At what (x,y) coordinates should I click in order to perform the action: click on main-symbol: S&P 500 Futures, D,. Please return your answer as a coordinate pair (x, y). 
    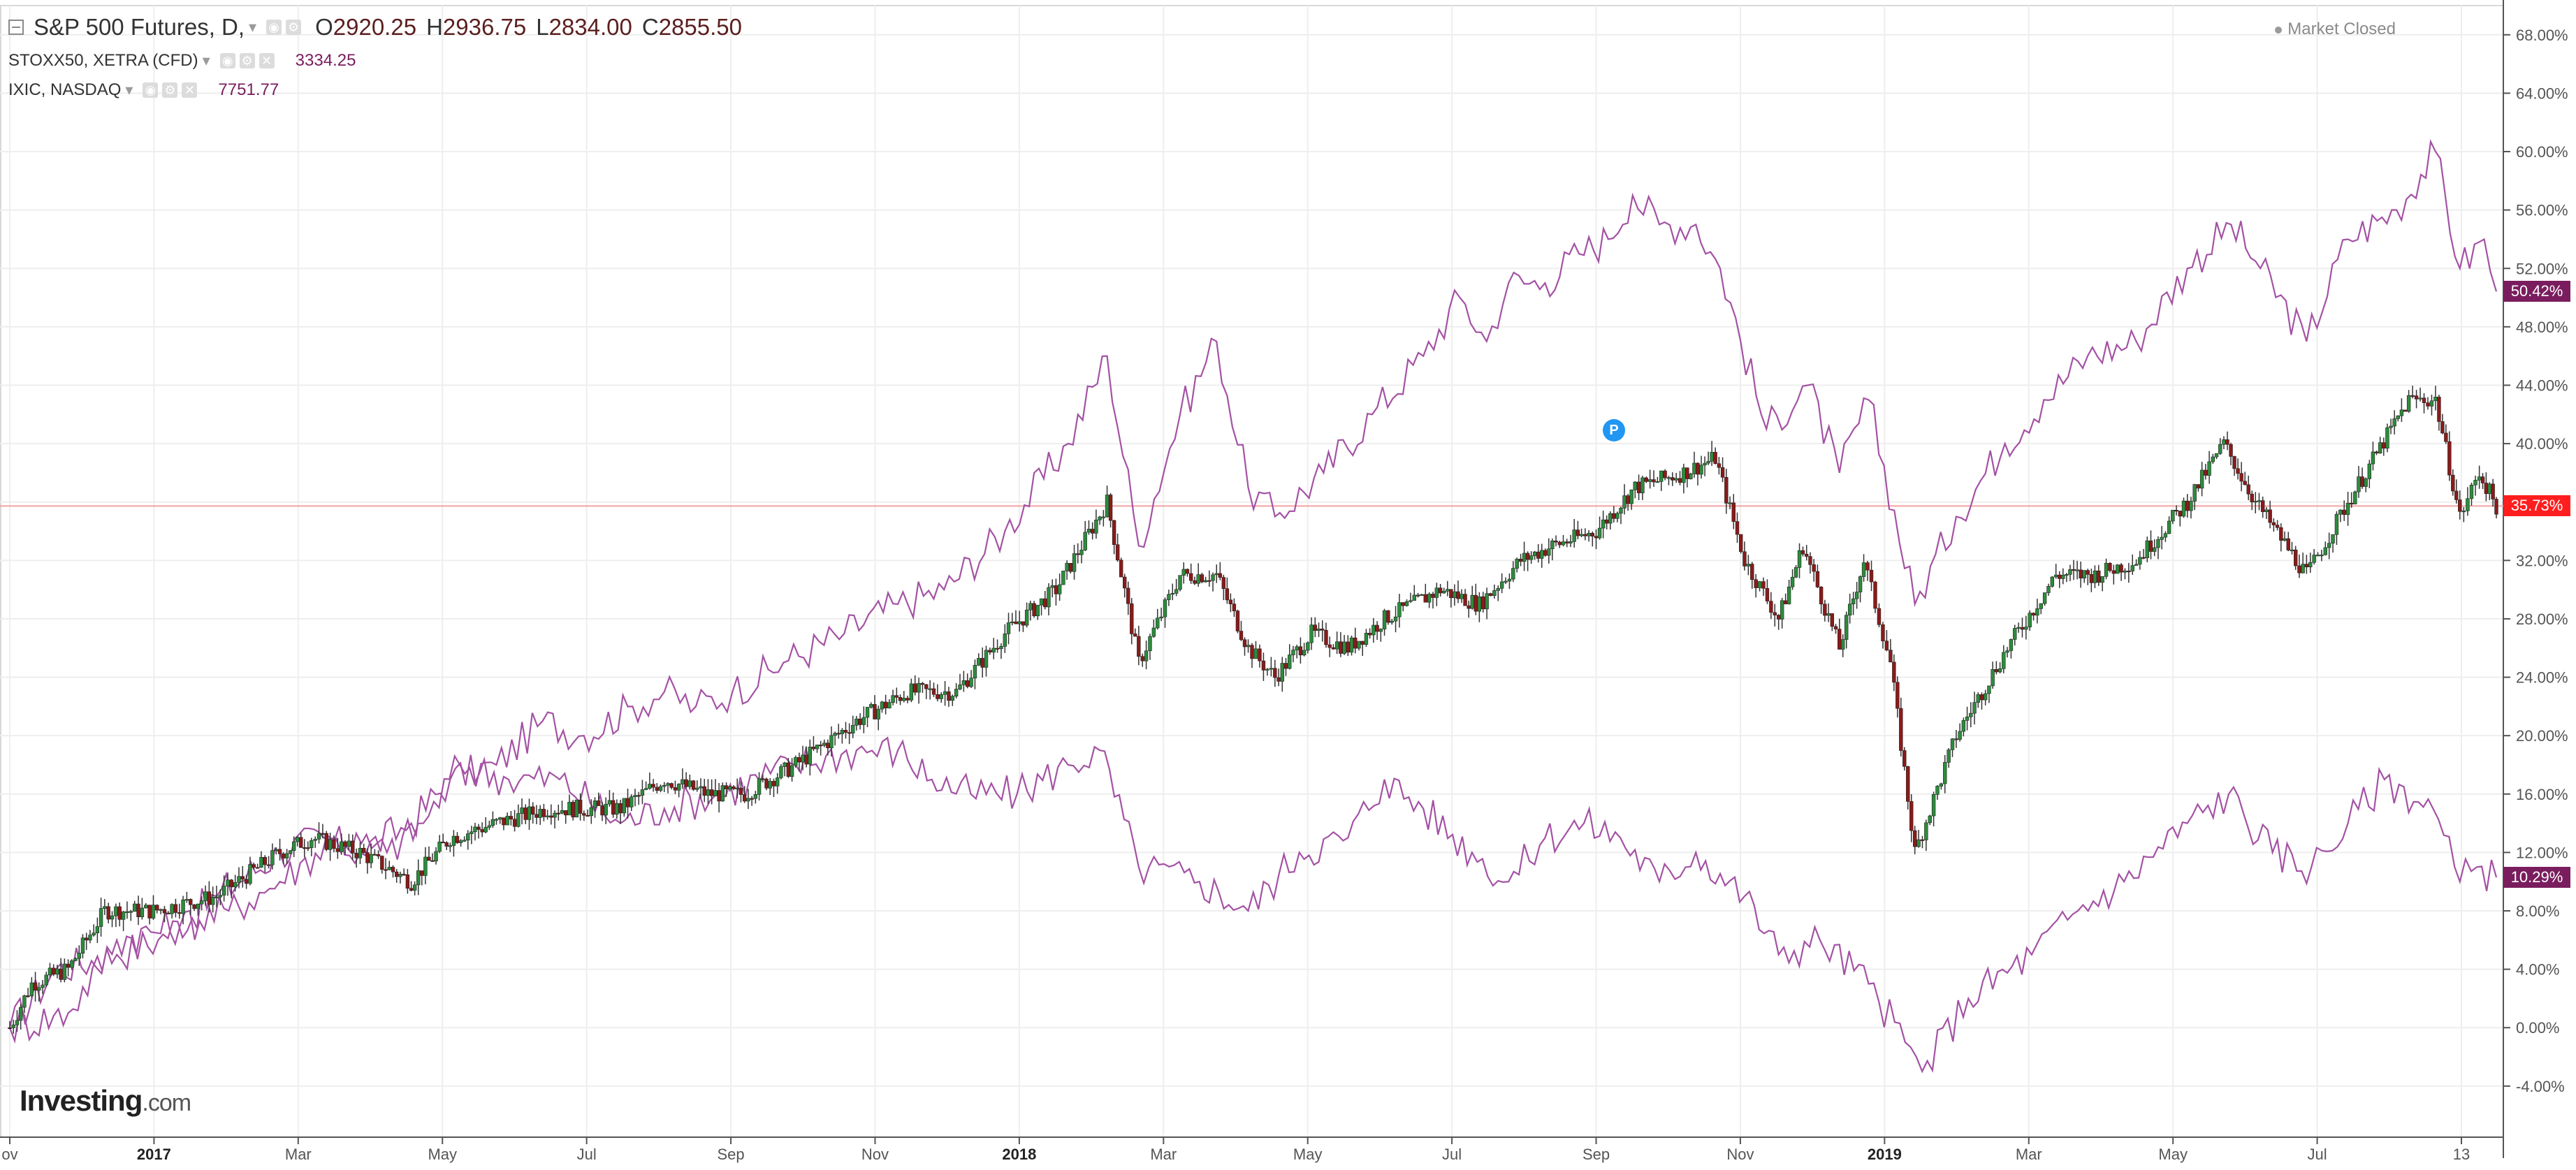
    Looking at the image, I should click on (139, 27).